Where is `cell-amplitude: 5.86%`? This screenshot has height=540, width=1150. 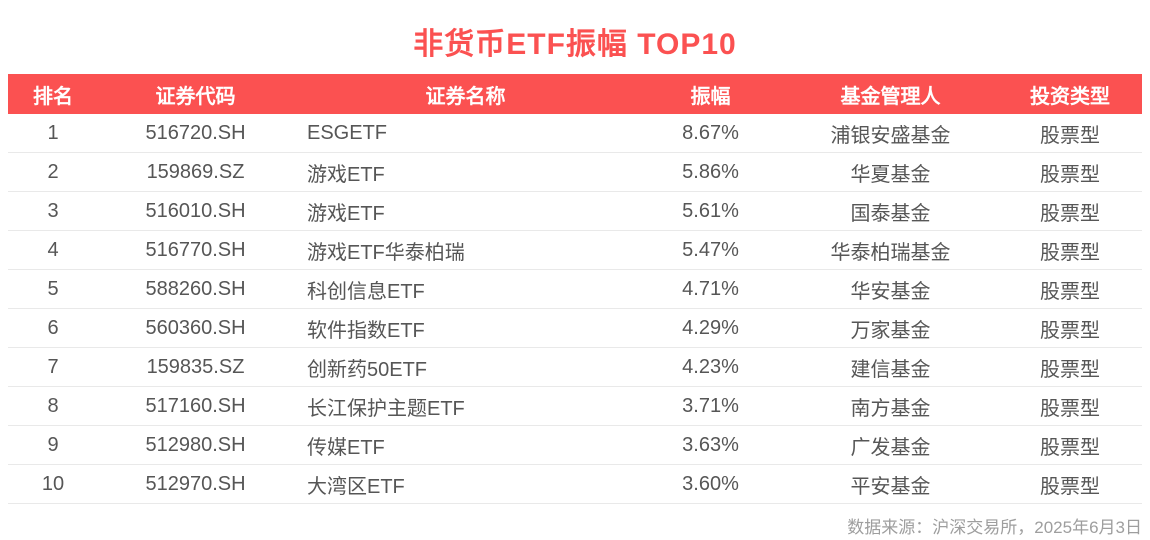 cell-amplitude: 5.86% is located at coordinates (710, 171).